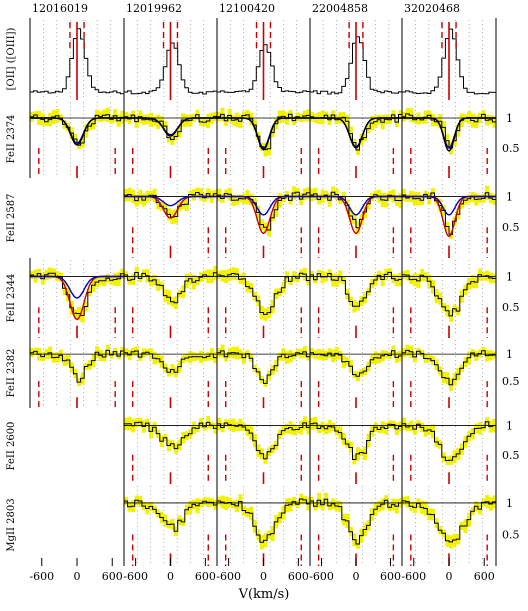 This screenshot has width=528, height=611. Describe the element at coordinates (11, 524) in the screenshot. I see `row-label: MgII 2803` at that location.